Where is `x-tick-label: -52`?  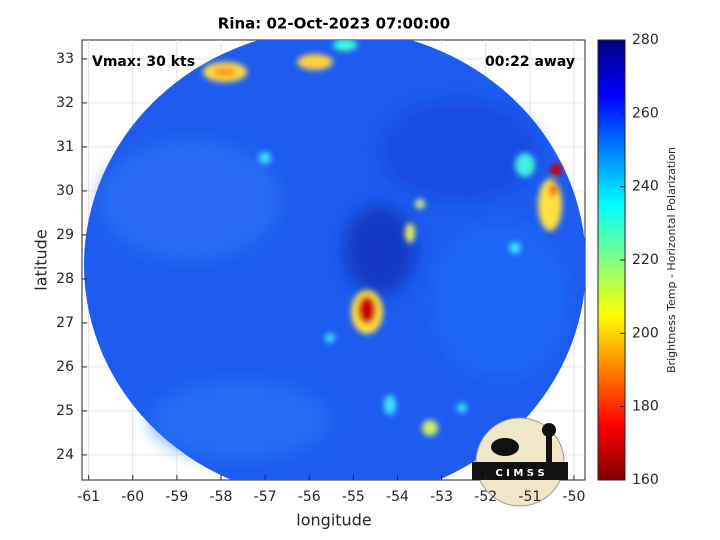
x-tick-label: -52 is located at coordinates (485, 497).